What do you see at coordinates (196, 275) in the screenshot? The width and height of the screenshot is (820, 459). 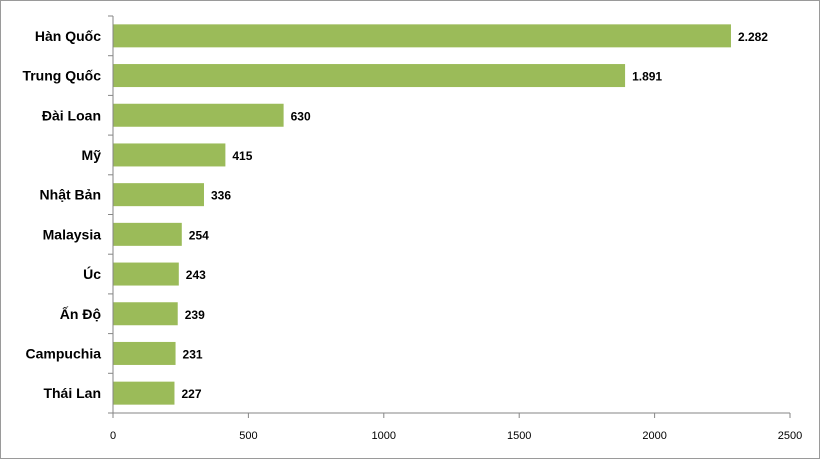 I see `value-label: 243` at bounding box center [196, 275].